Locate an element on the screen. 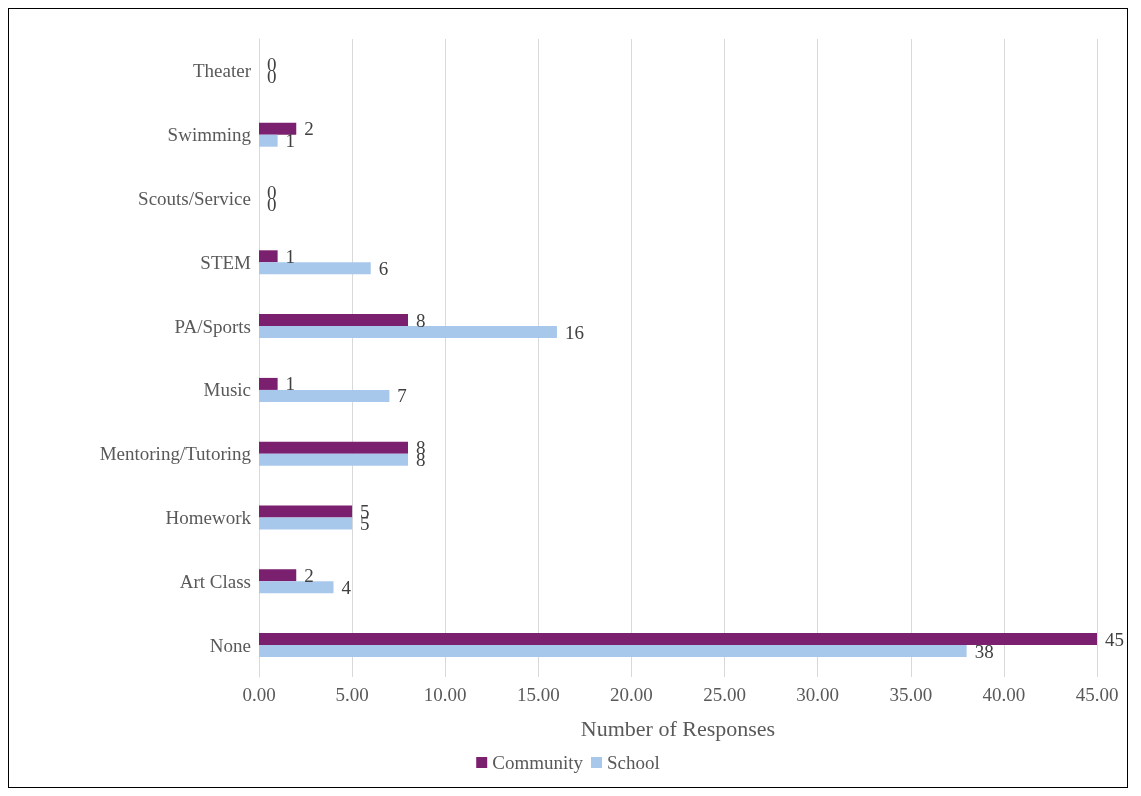  x-tick-label: 15.00 is located at coordinates (538, 694).